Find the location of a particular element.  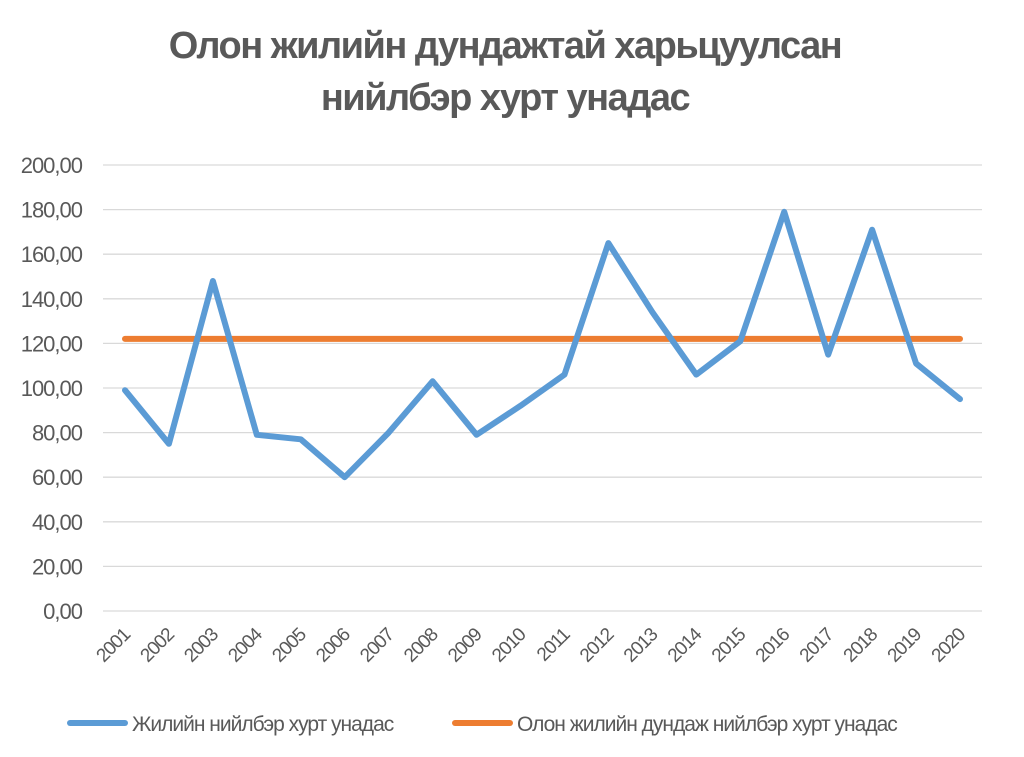

y-tick-label: 0,00 is located at coordinates (63, 611).